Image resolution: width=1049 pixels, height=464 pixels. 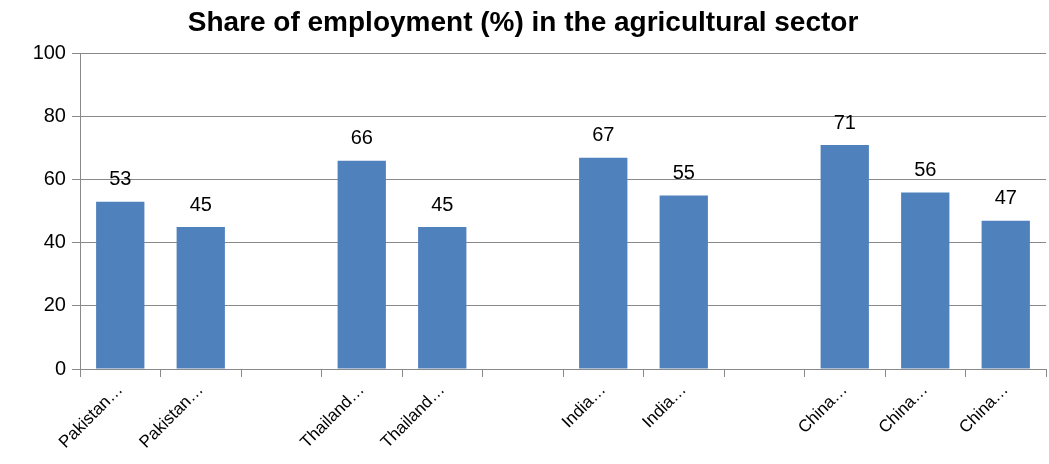 I want to click on y-tick-label: 40, so click(x=54, y=241).